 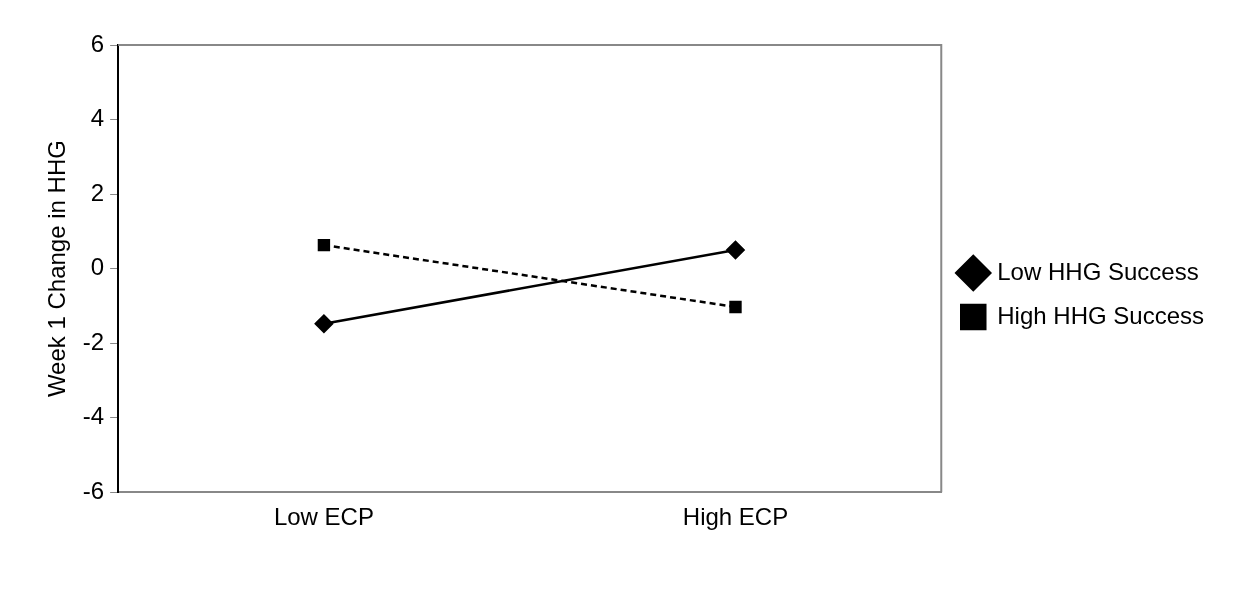 I want to click on y-tick-label: 0, so click(x=97, y=267).